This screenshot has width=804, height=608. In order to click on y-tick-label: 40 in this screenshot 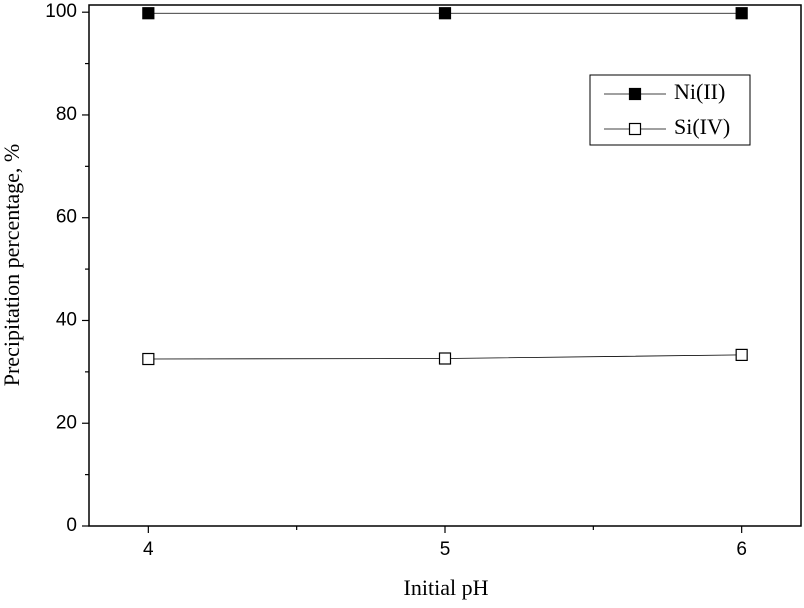, I will do `click(66, 319)`.